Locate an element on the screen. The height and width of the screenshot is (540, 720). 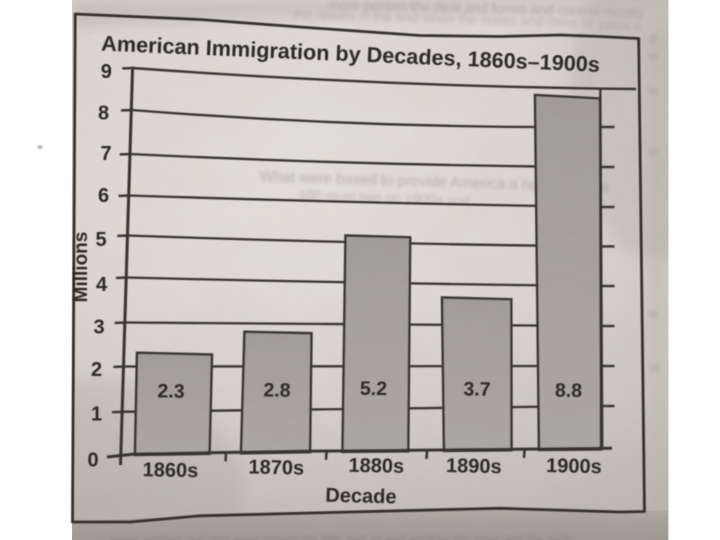
svg-text: Millions is located at coordinates (81, 267).